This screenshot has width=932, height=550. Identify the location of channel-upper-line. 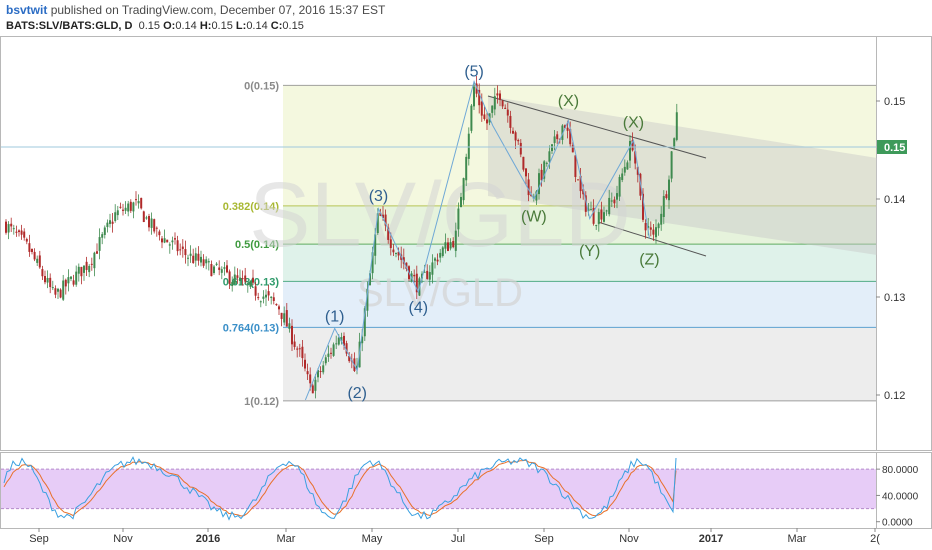
(597, 127).